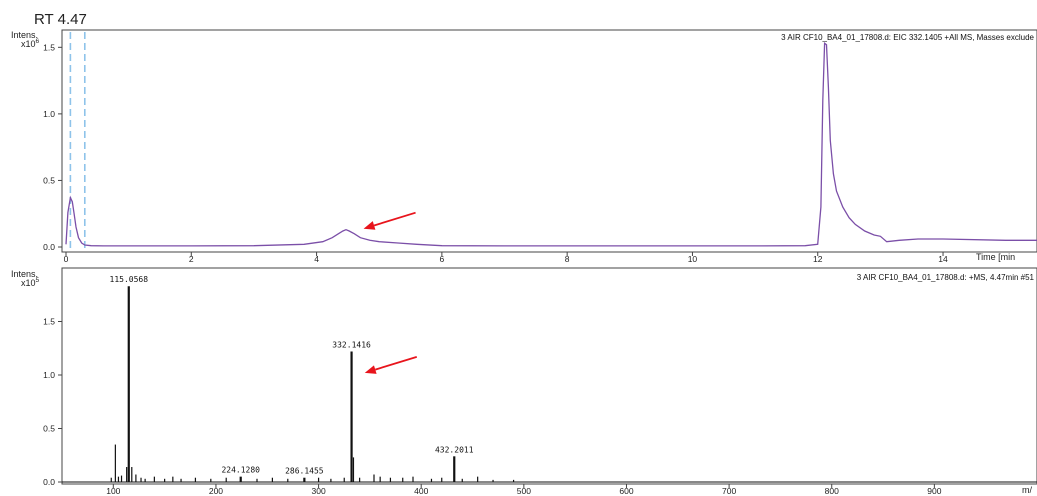 This screenshot has height=496, width=1037. Describe the element at coordinates (421, 491) in the screenshot. I see `ms-xtick-label: 400` at that location.